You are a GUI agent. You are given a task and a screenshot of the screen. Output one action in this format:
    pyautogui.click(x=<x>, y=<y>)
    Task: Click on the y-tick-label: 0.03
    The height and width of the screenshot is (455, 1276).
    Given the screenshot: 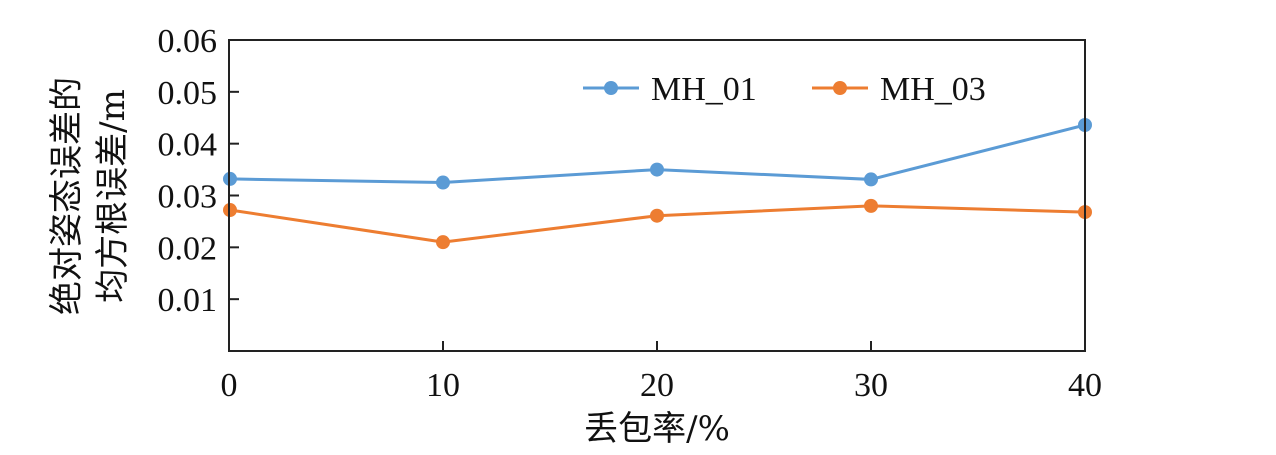 What is the action you would take?
    pyautogui.click(x=188, y=197)
    